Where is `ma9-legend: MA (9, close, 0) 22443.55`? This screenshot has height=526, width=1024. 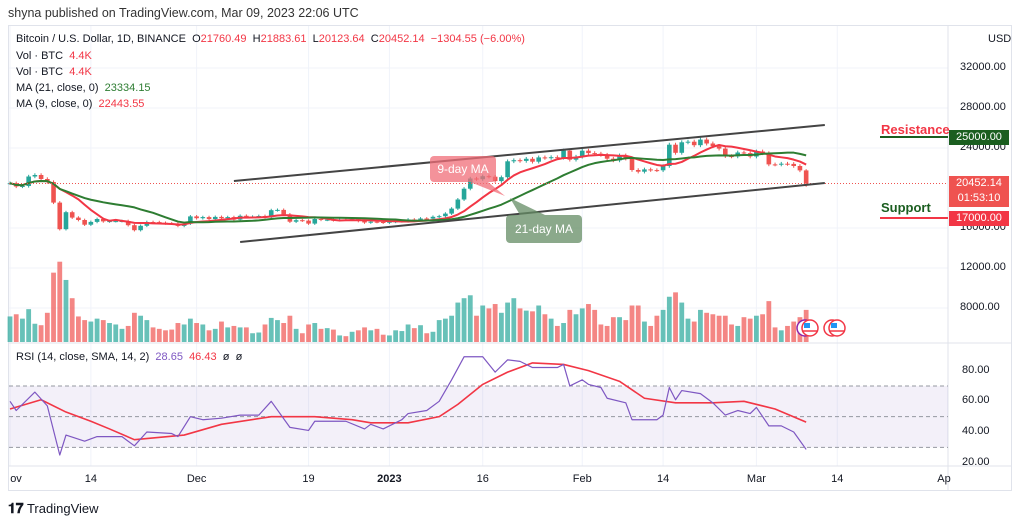
ma9-legend: MA (9, close, 0) 22443.55 is located at coordinates (80, 104).